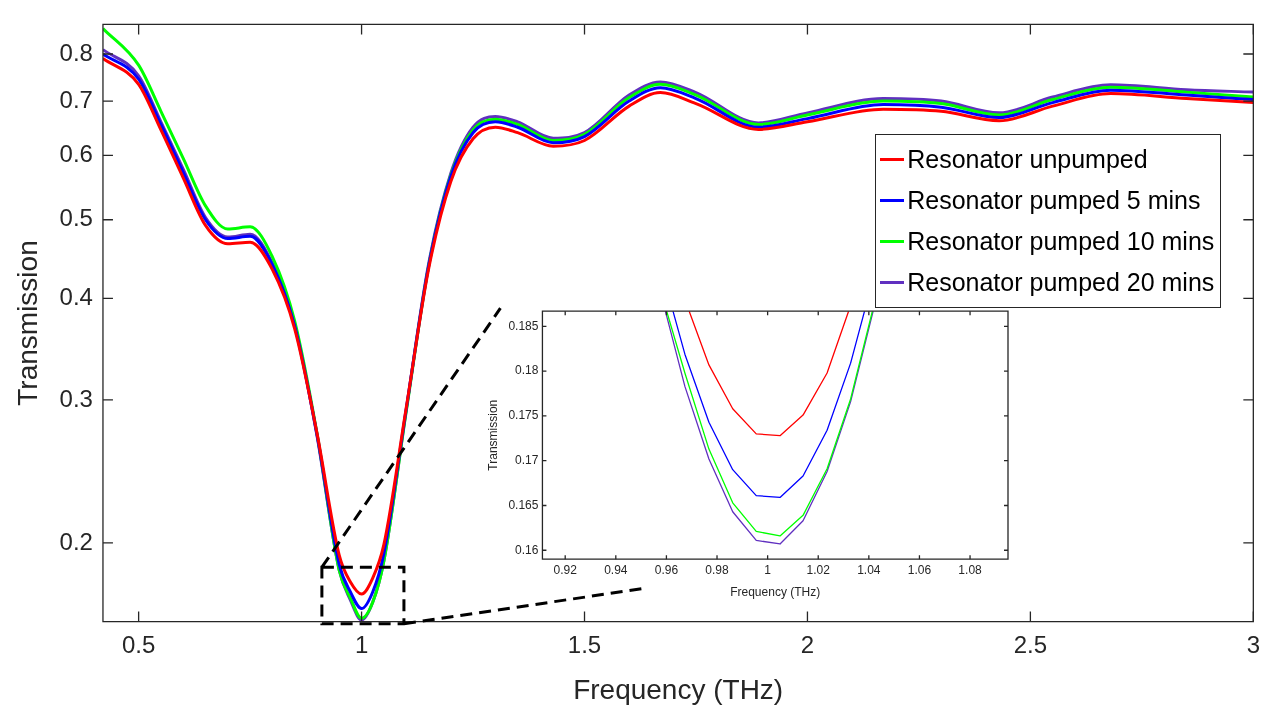 This screenshot has height=712, width=1270. I want to click on x-tick-label: 0.96, so click(666, 569).